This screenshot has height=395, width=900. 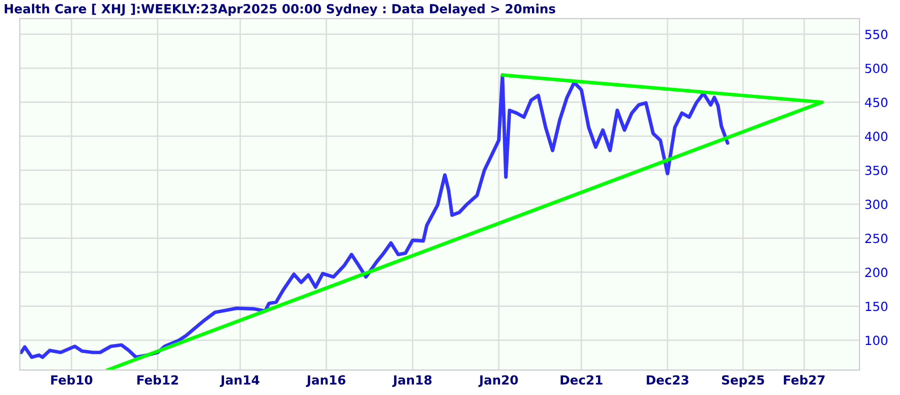 I want to click on y-tick-label: 200, so click(x=876, y=273).